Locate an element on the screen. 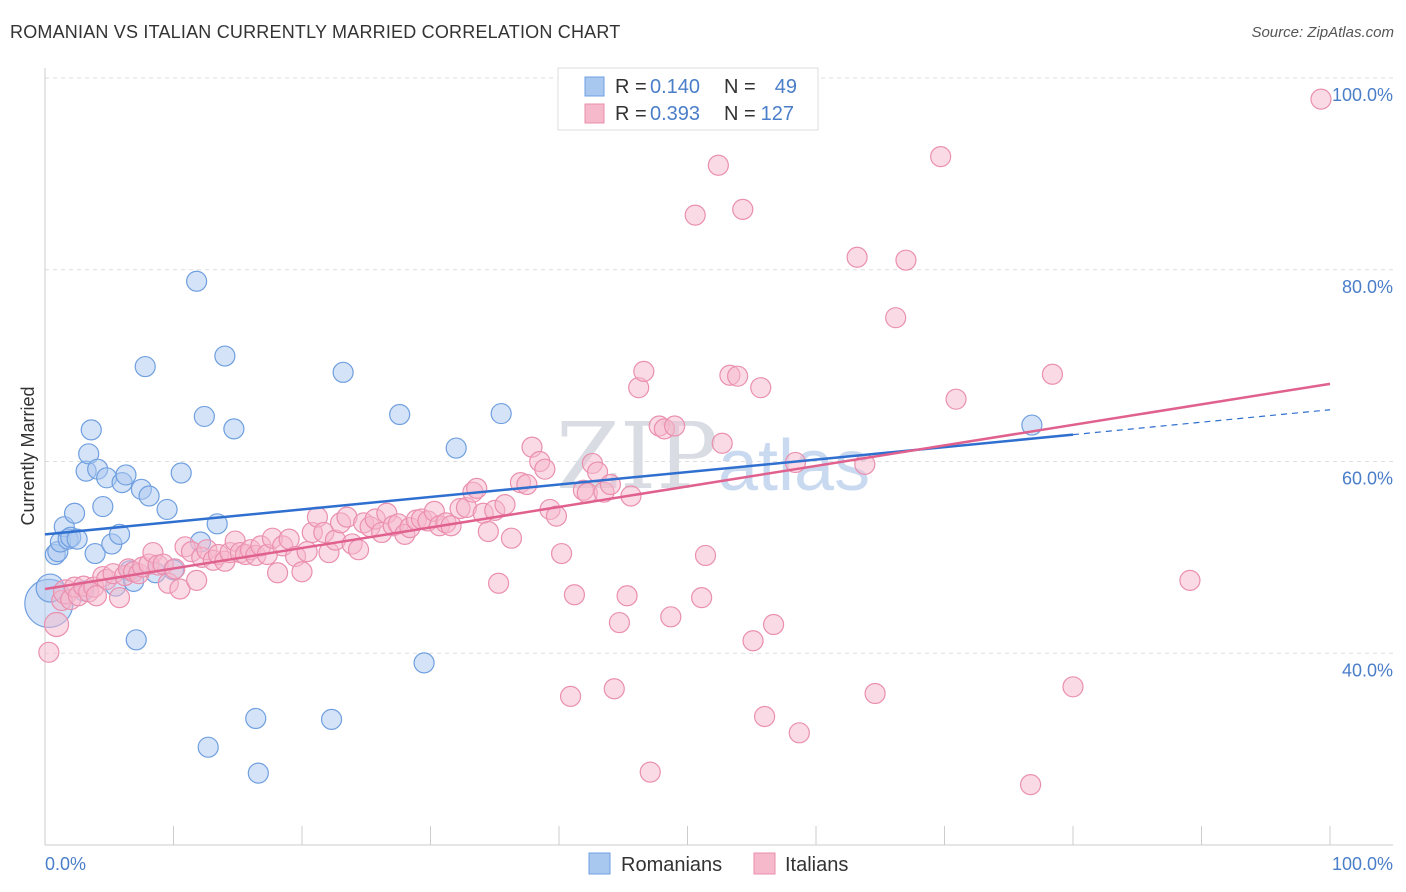 This screenshot has height=892, width=1406. series-legend: Romanians Italians is located at coordinates (718, 864).